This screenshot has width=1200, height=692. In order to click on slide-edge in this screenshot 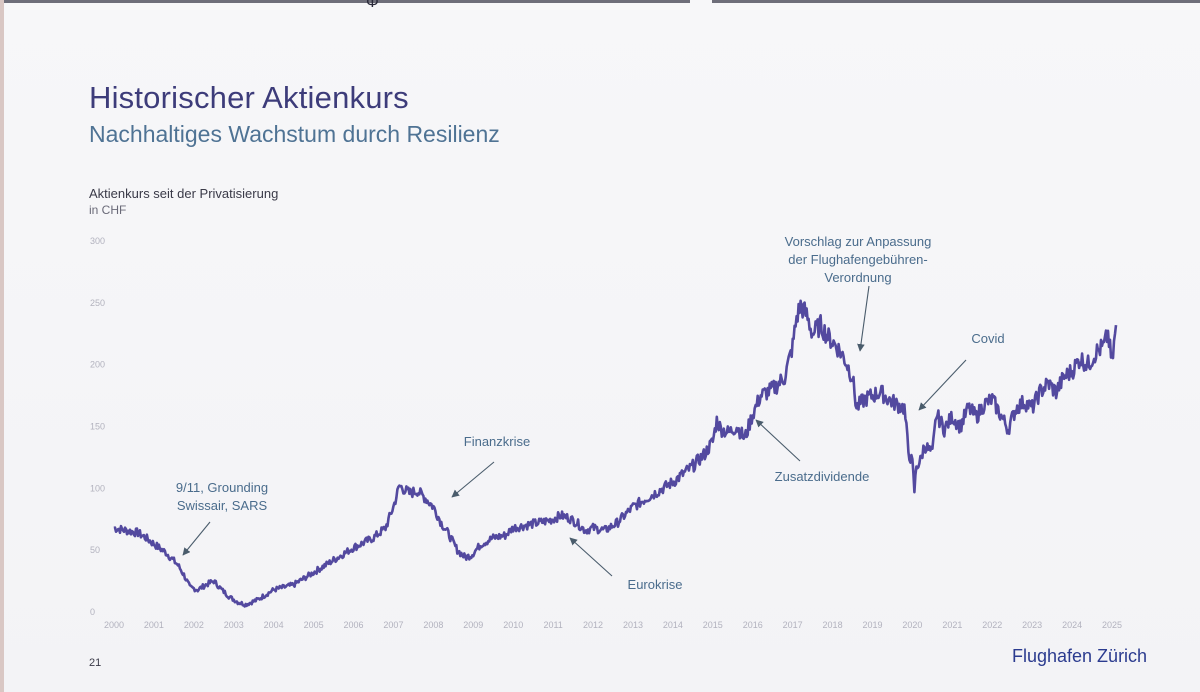, I will do `click(2, 346)`.